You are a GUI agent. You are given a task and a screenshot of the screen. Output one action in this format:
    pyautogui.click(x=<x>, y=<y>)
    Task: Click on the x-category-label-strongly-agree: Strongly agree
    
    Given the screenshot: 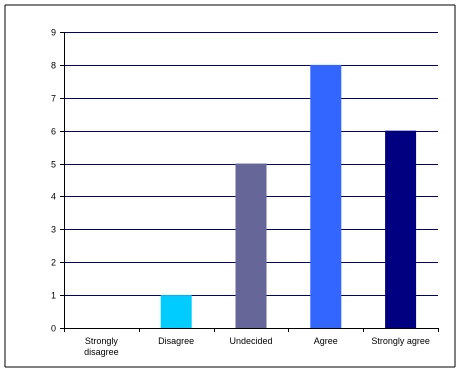 What is the action you would take?
    pyautogui.click(x=400, y=341)
    